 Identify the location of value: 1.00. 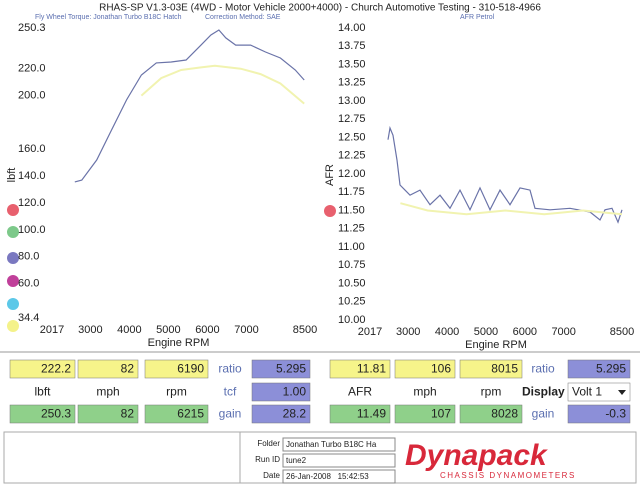
(295, 392).